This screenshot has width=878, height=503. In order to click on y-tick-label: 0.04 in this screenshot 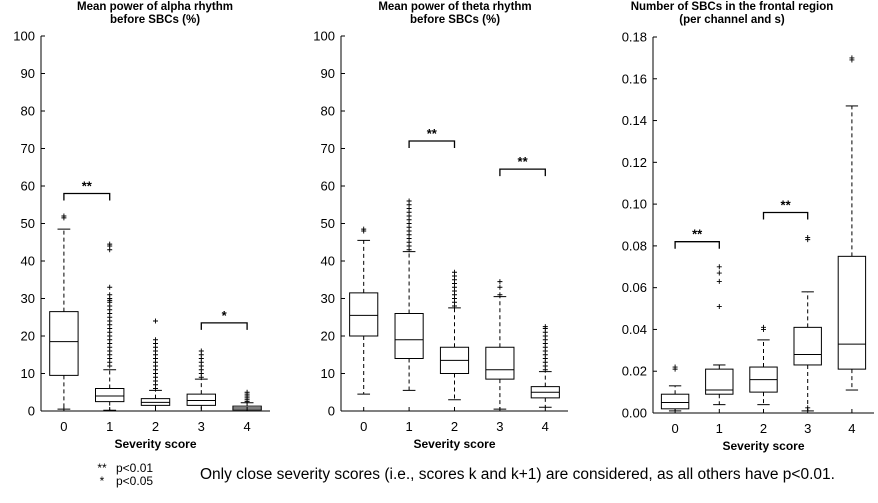, I will do `click(634, 329)`.